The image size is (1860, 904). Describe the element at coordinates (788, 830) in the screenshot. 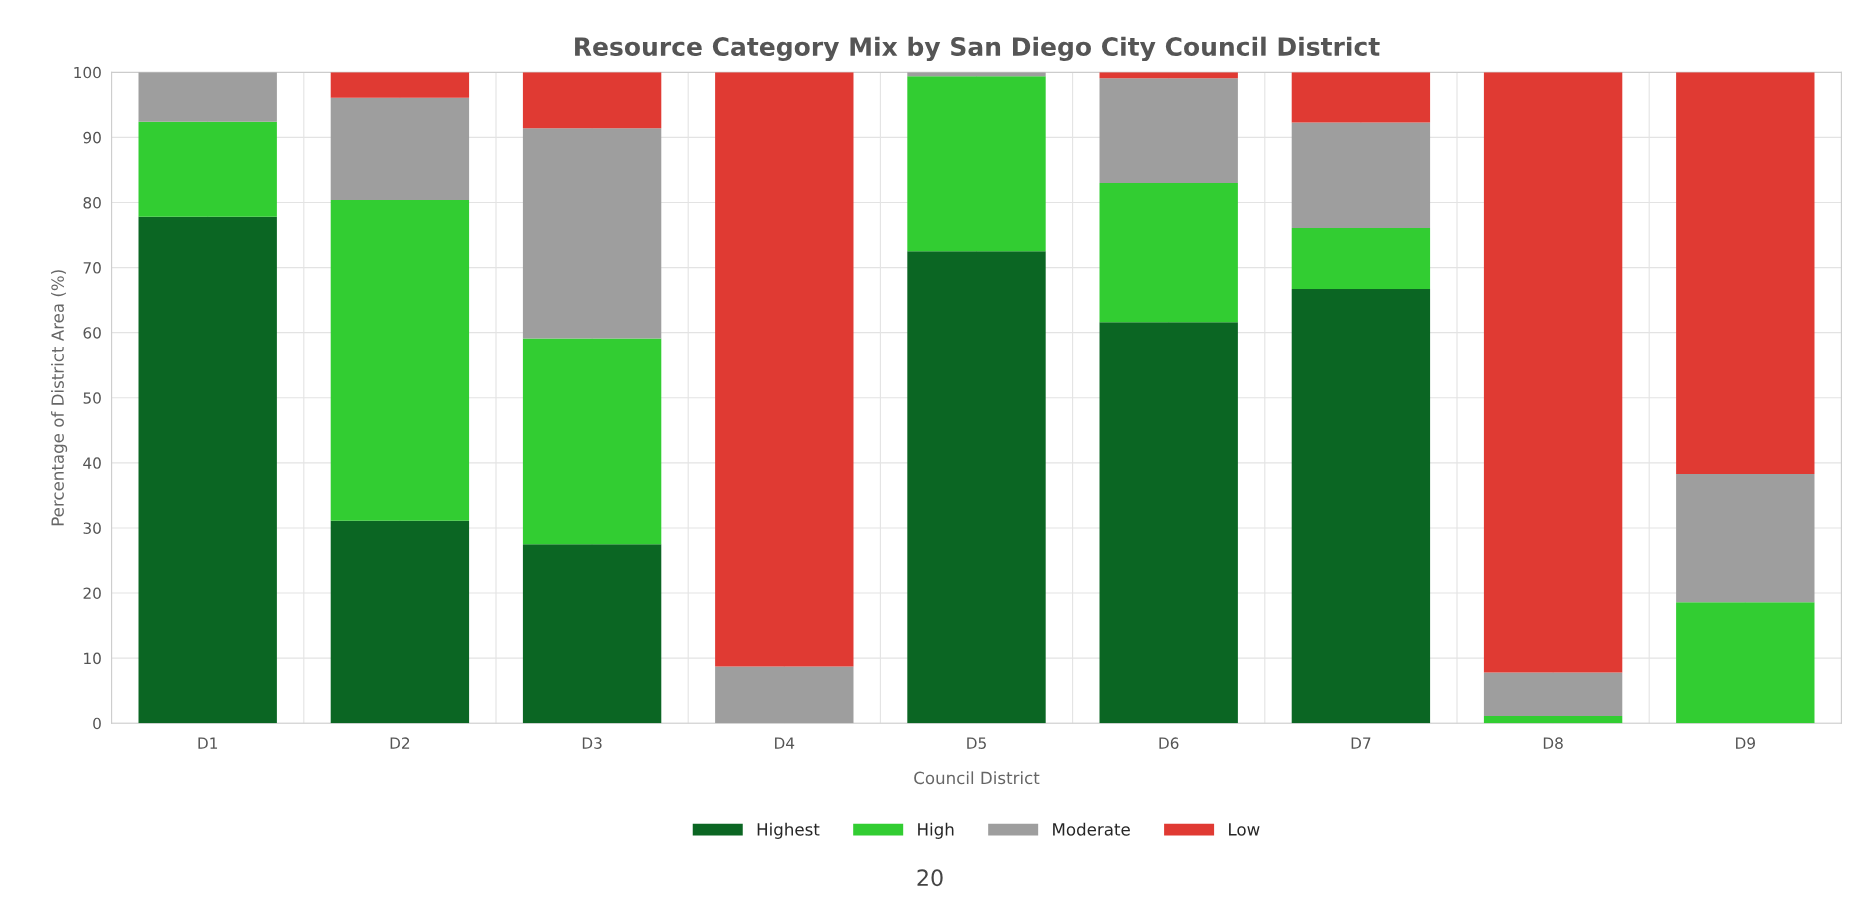

I see `legend-label: Highest` at that location.